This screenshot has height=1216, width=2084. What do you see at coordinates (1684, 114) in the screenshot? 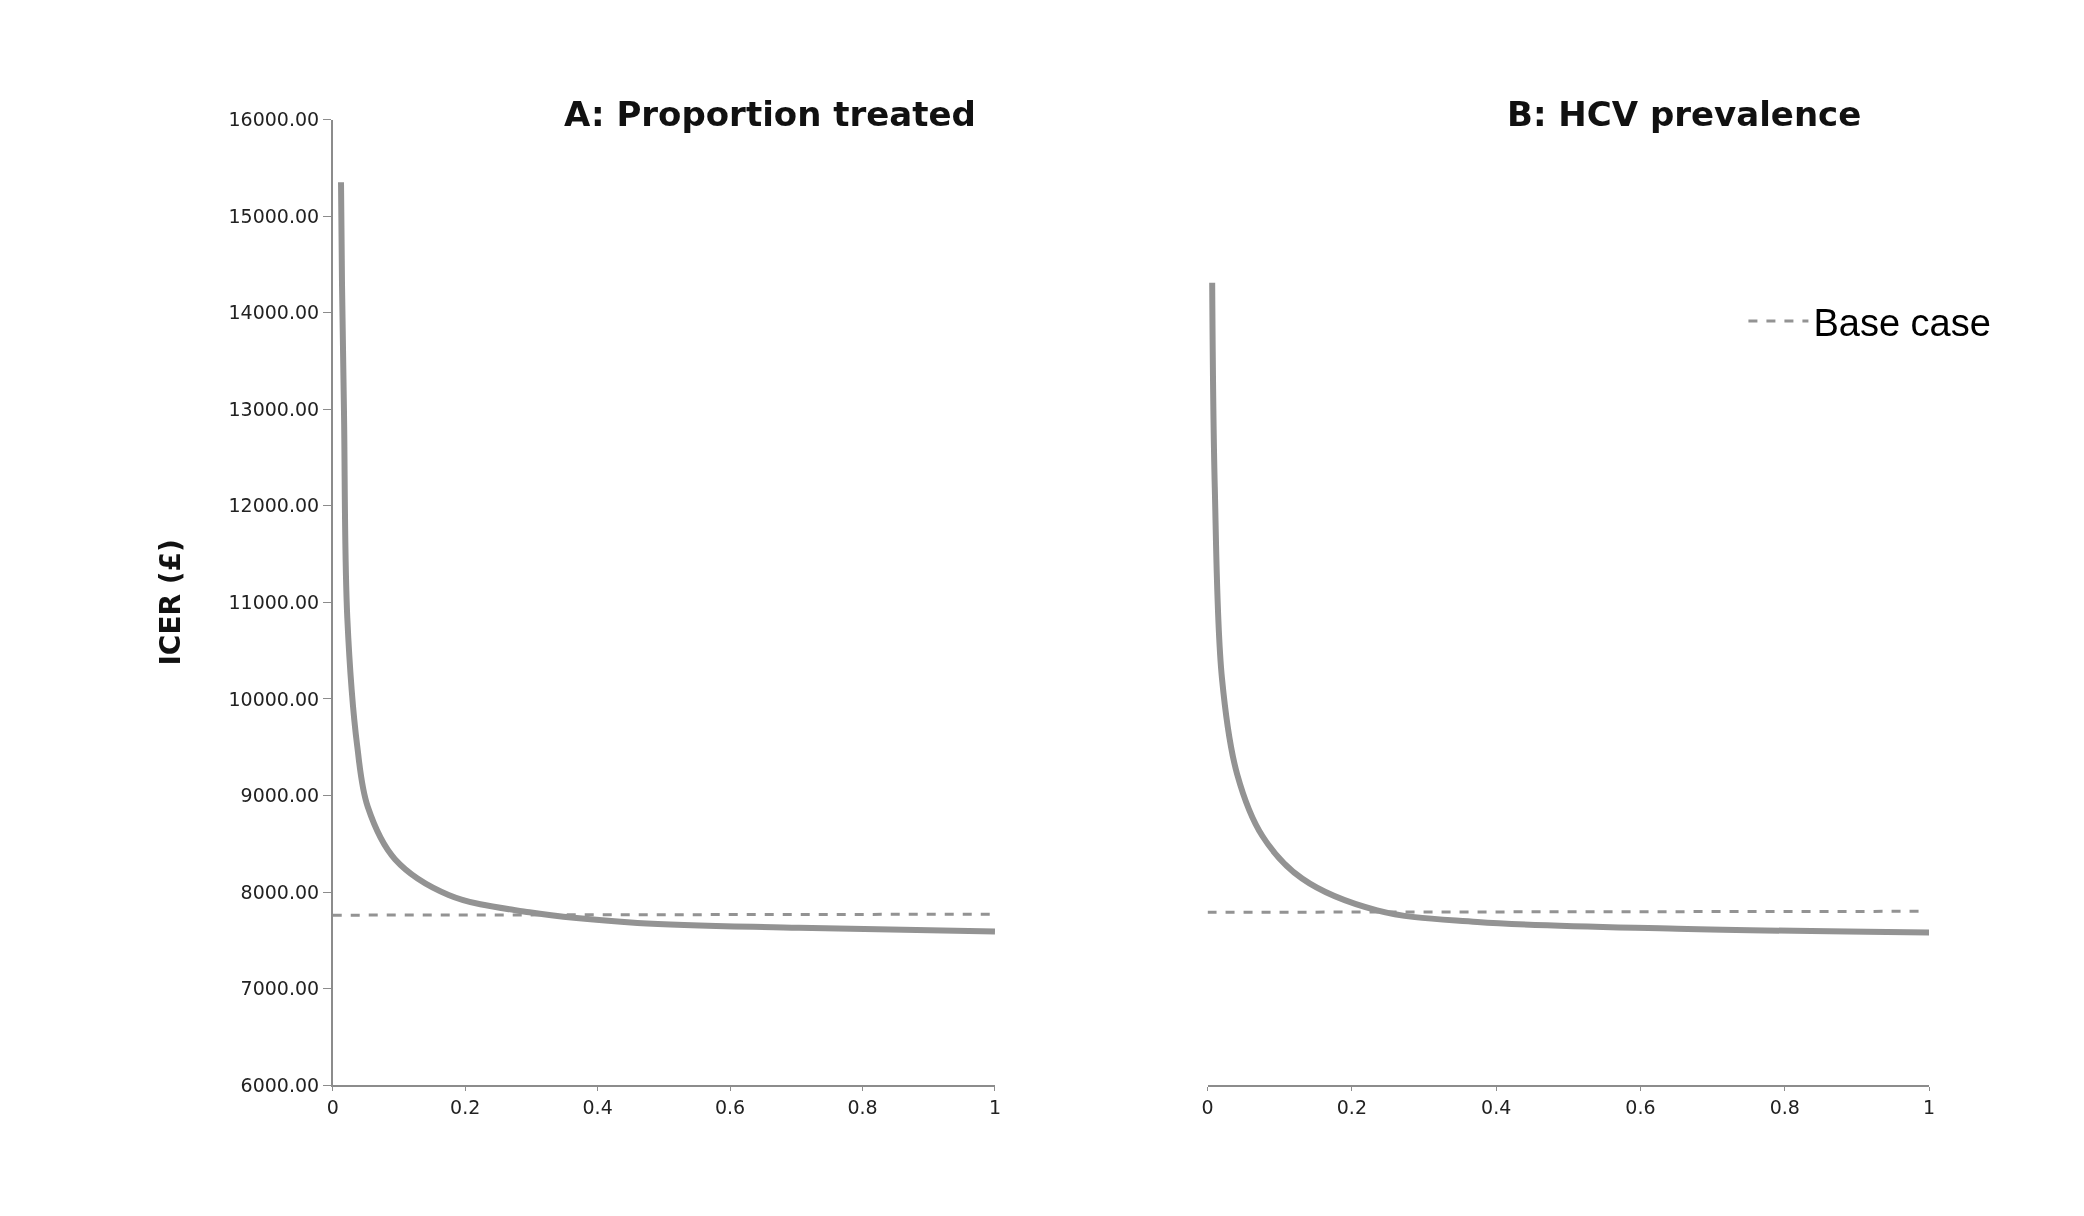
I see `chart-title: B: HCV prevalence` at bounding box center [1684, 114].